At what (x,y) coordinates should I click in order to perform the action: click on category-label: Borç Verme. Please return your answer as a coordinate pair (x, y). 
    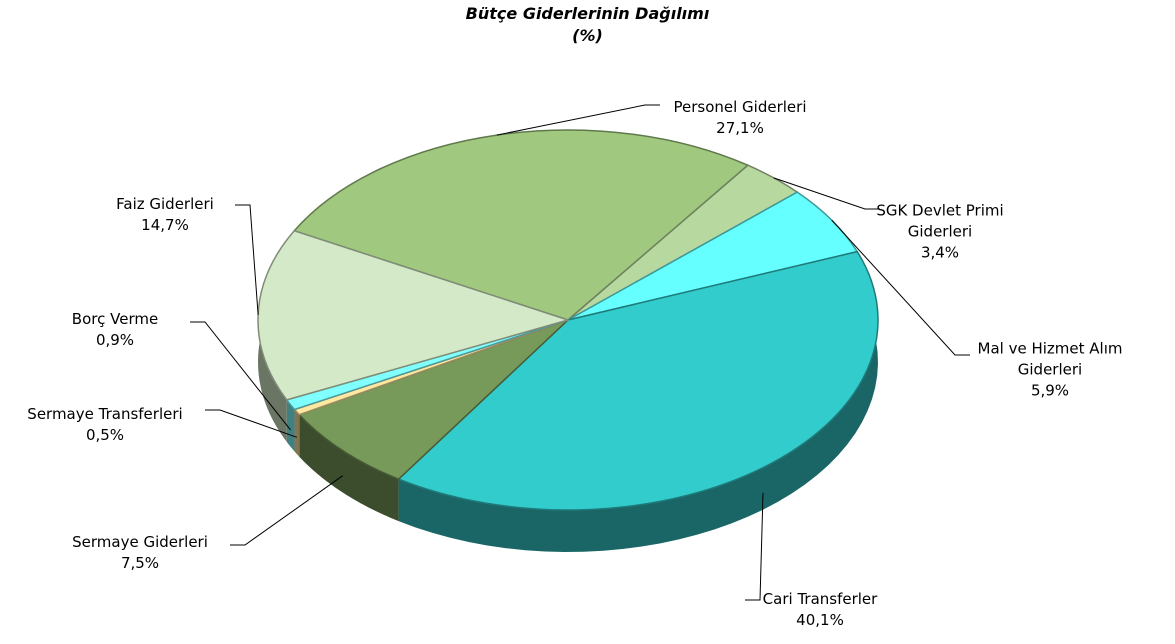
    Looking at the image, I should click on (115, 319).